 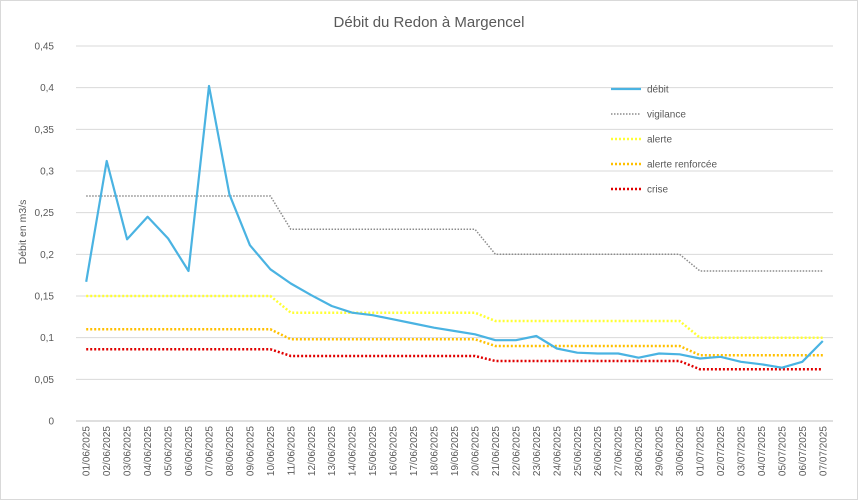 I want to click on x-tick-label: 09/06/2025, so click(x=250, y=451).